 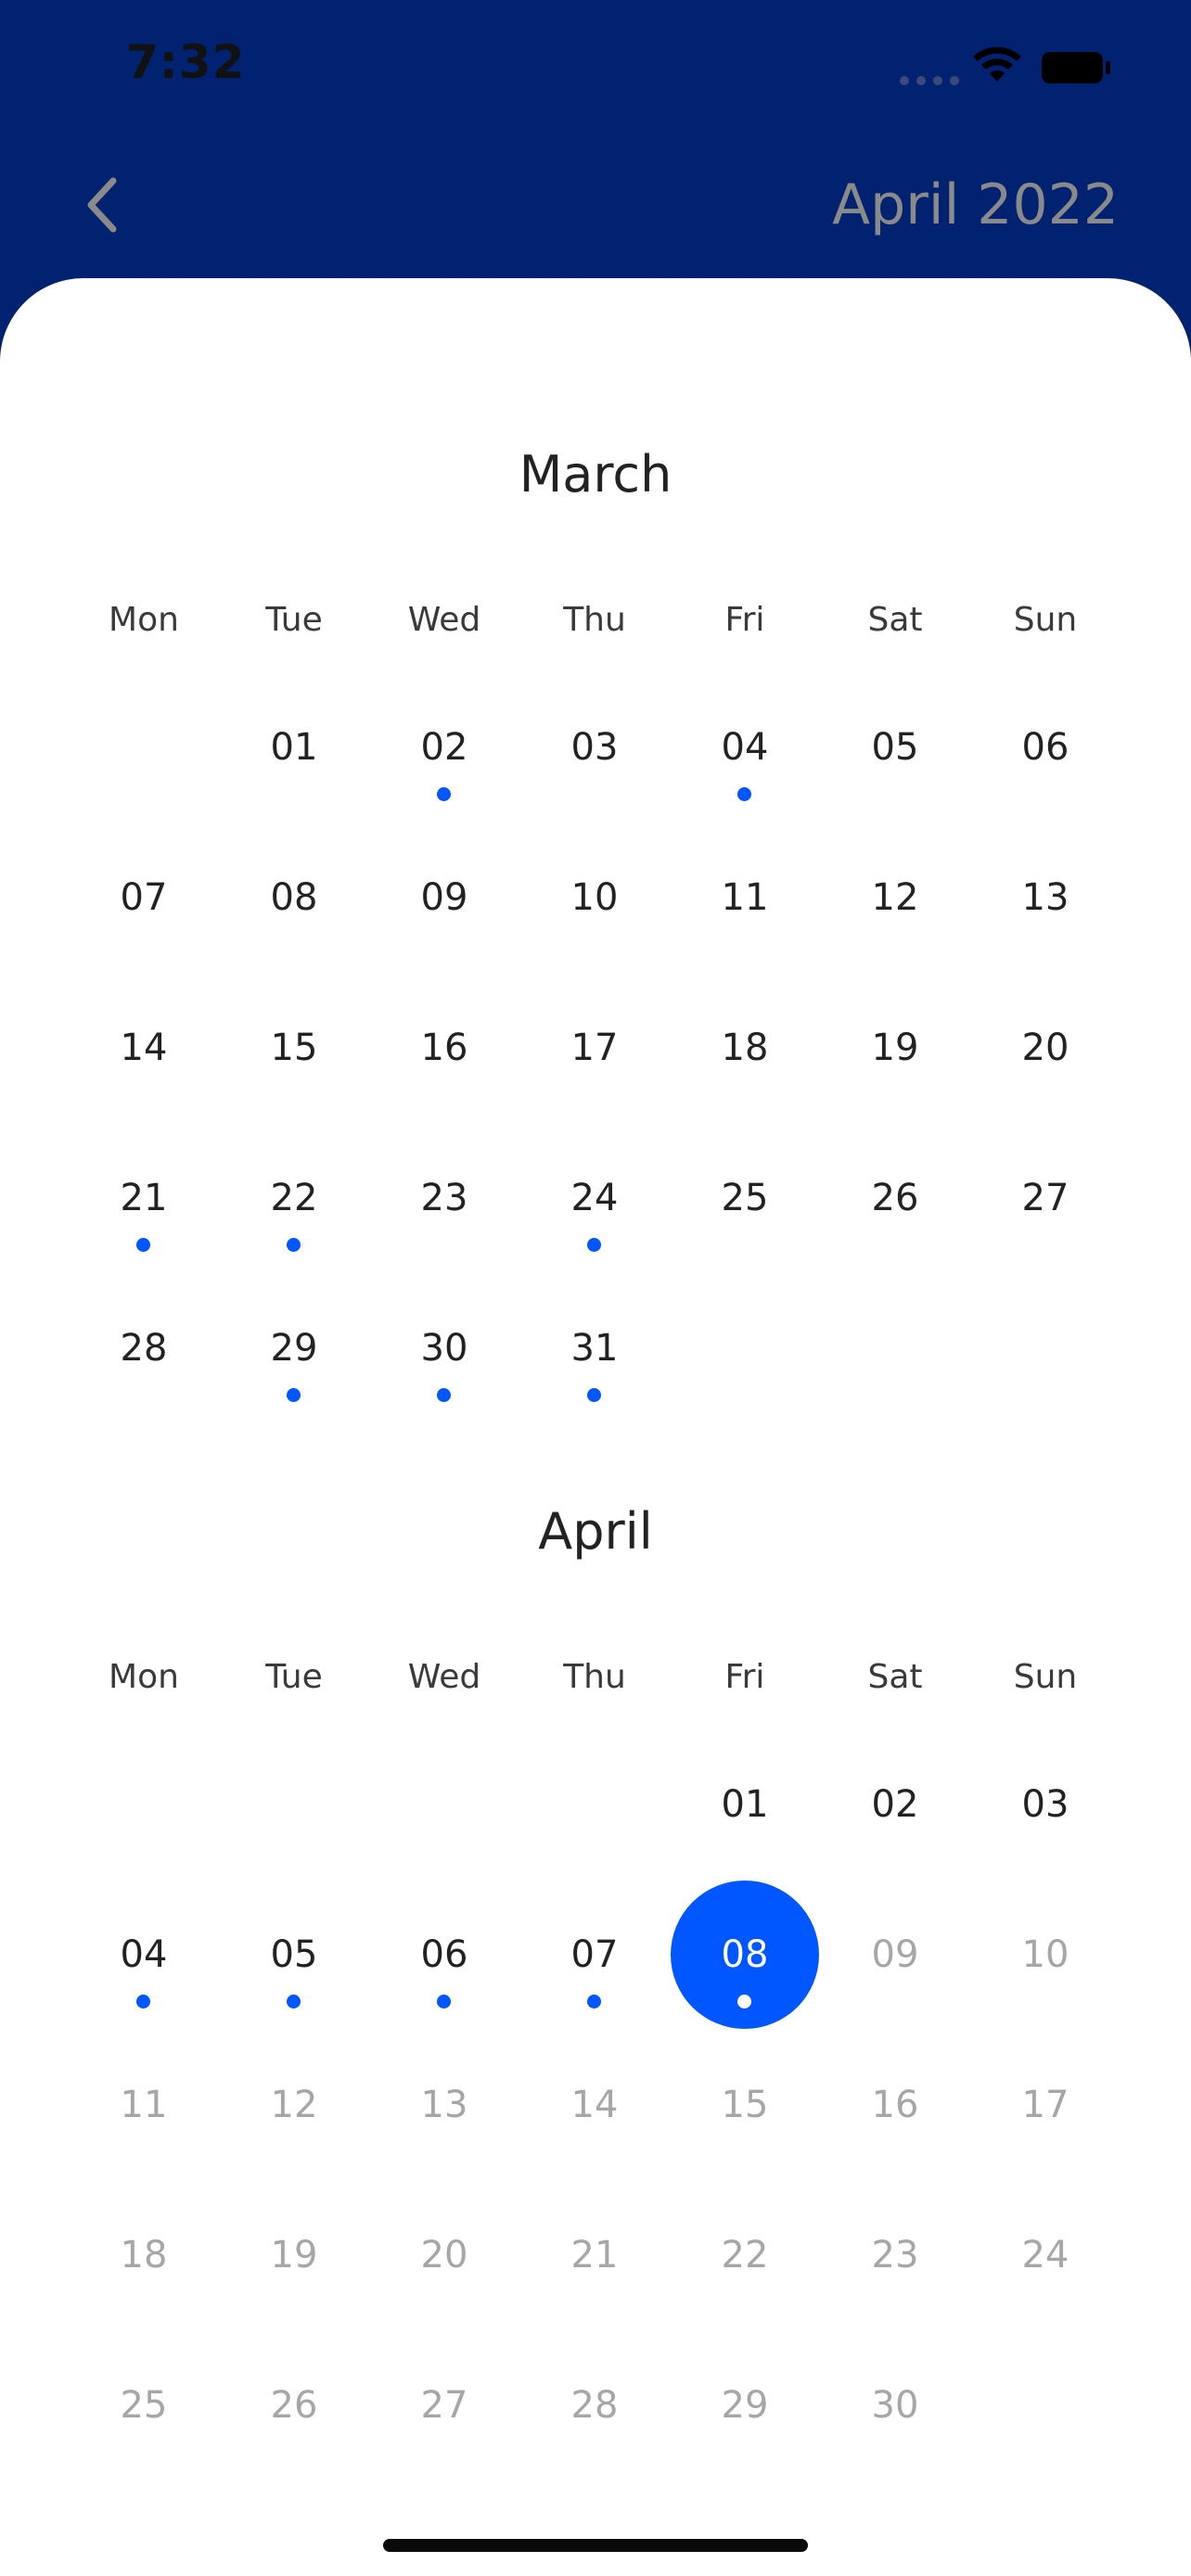 I want to click on day-cell-april-29: 29, so click(x=745, y=2406).